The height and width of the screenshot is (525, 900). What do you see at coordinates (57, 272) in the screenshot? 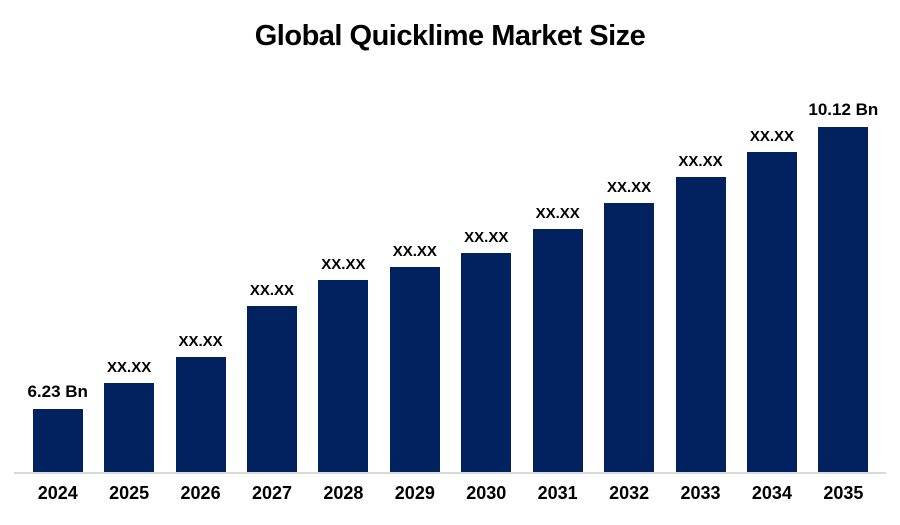
I see `bar-column: 6.23 Bn` at bounding box center [57, 272].